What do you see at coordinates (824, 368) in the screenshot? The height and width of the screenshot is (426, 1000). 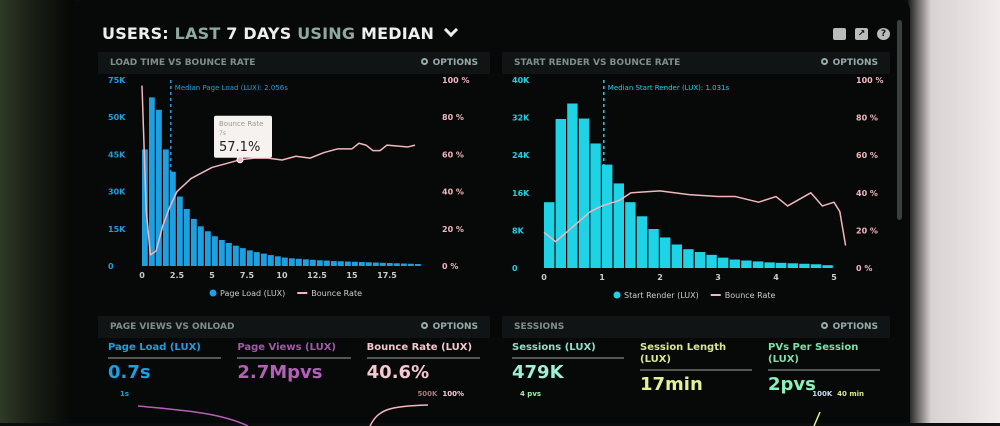 I see `metric-pvs-per-session: PVs Per Session (LUX) 2pvs` at bounding box center [824, 368].